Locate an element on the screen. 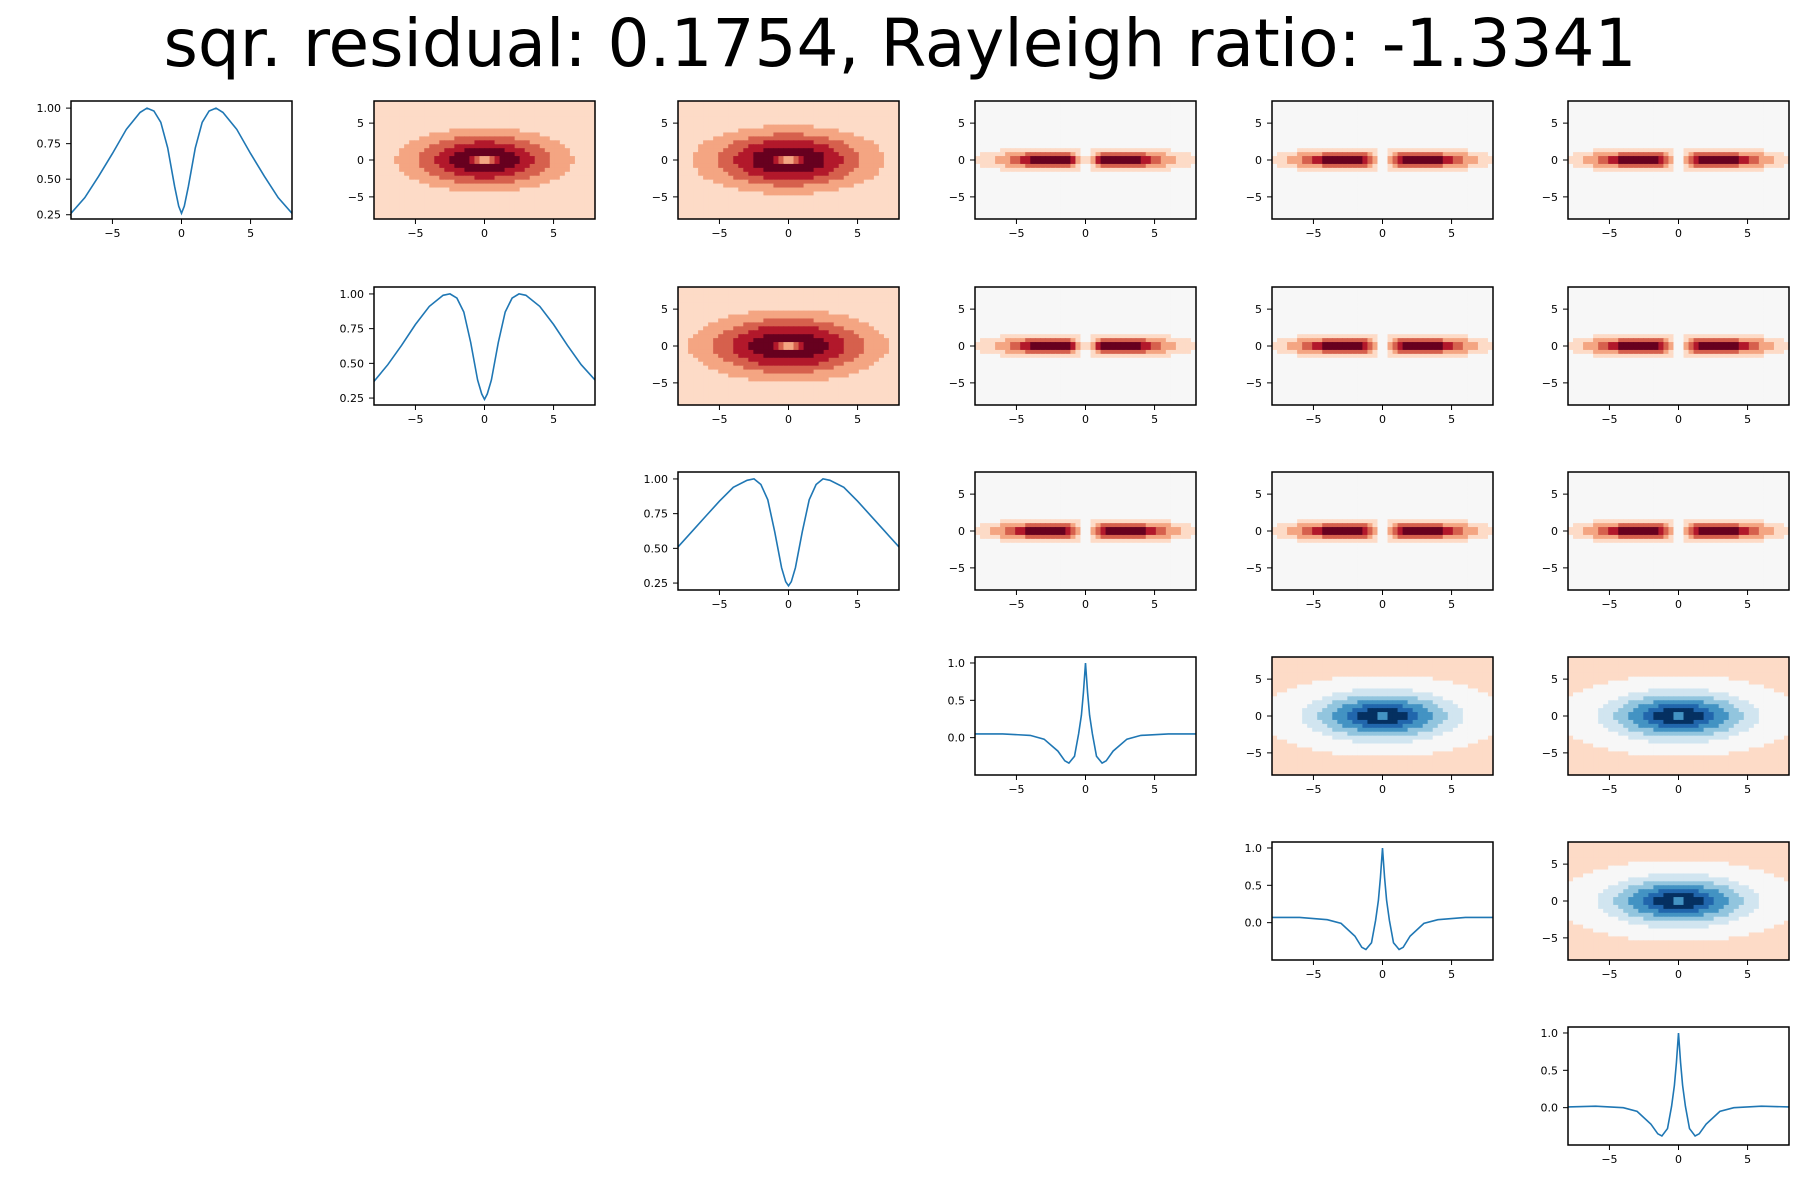 Image resolution: width=1800 pixels, height=1200 pixels. contour-subplot: −5 0 550−5 is located at coordinates (1370, 170).